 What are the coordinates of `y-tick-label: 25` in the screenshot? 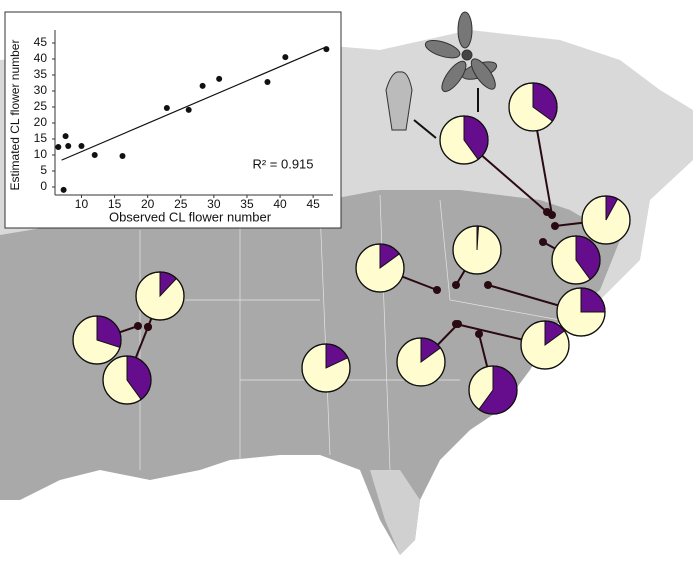 It's located at (41, 106).